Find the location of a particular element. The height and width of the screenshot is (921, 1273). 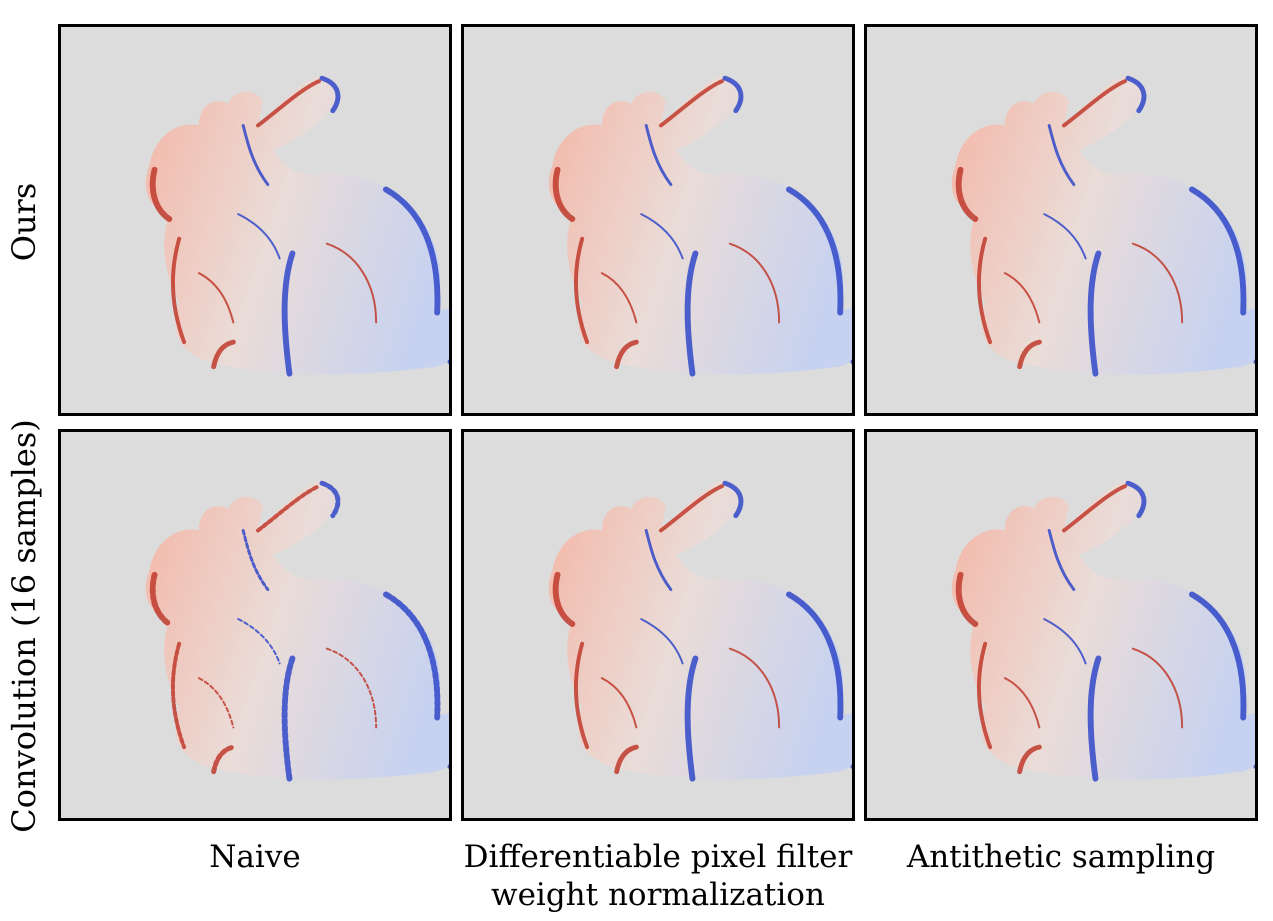

image-convolution-pixel-filter is located at coordinates (658, 625).